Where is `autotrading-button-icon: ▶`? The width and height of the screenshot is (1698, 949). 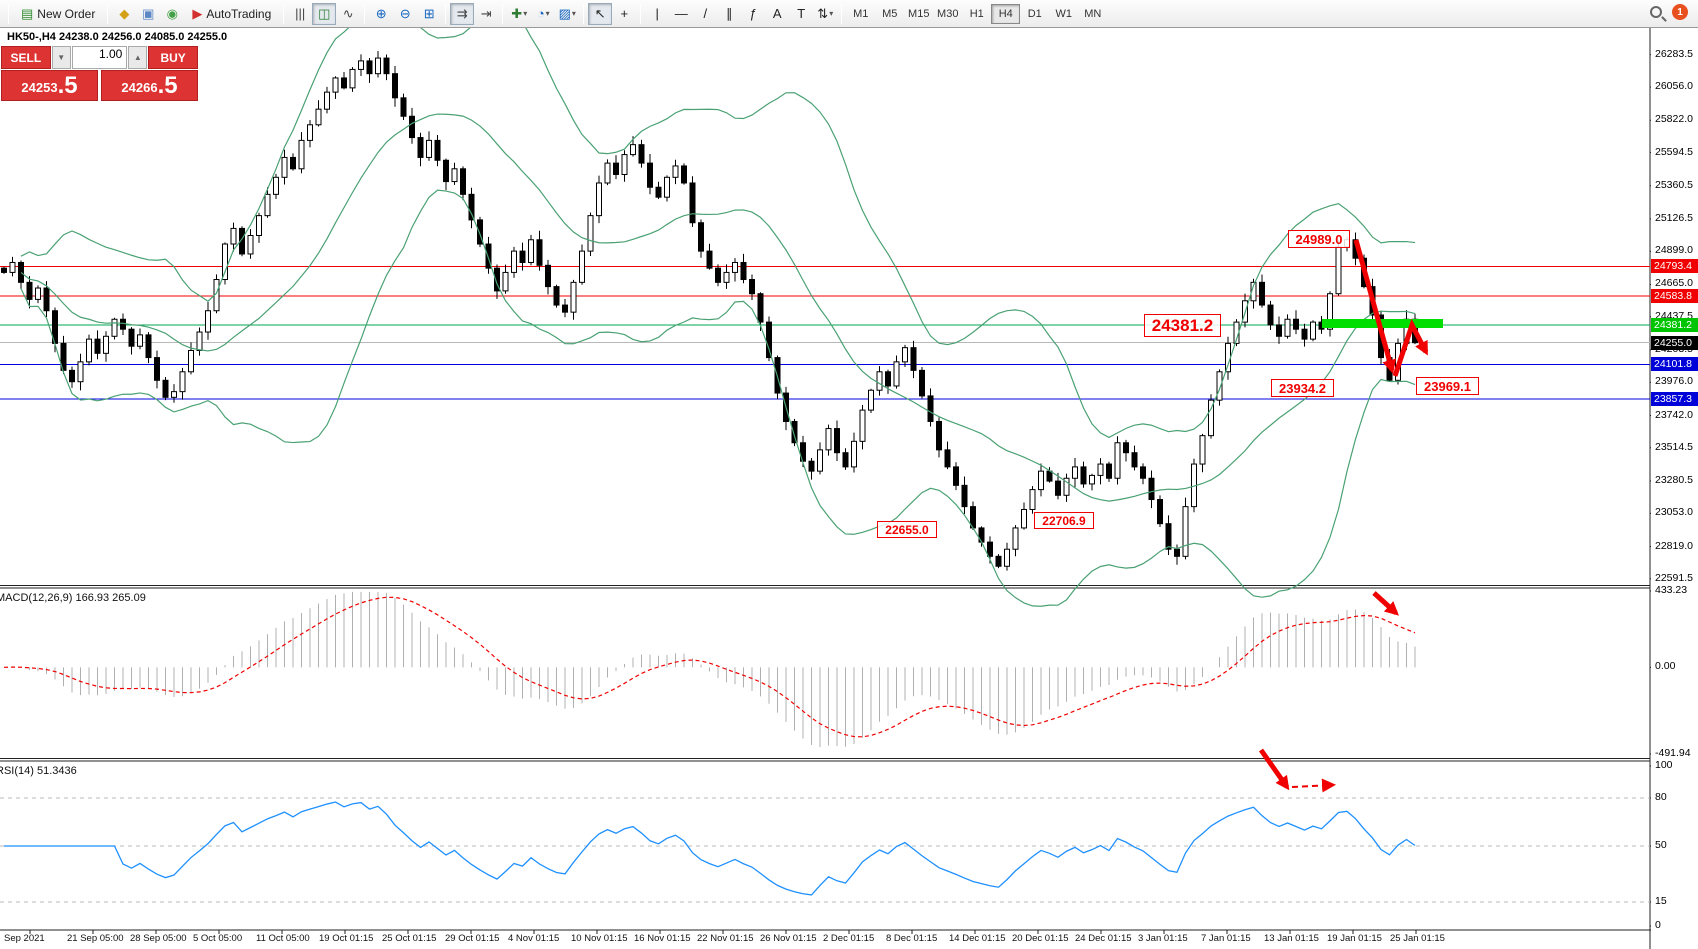
autotrading-button-icon: ▶ is located at coordinates (197, 13).